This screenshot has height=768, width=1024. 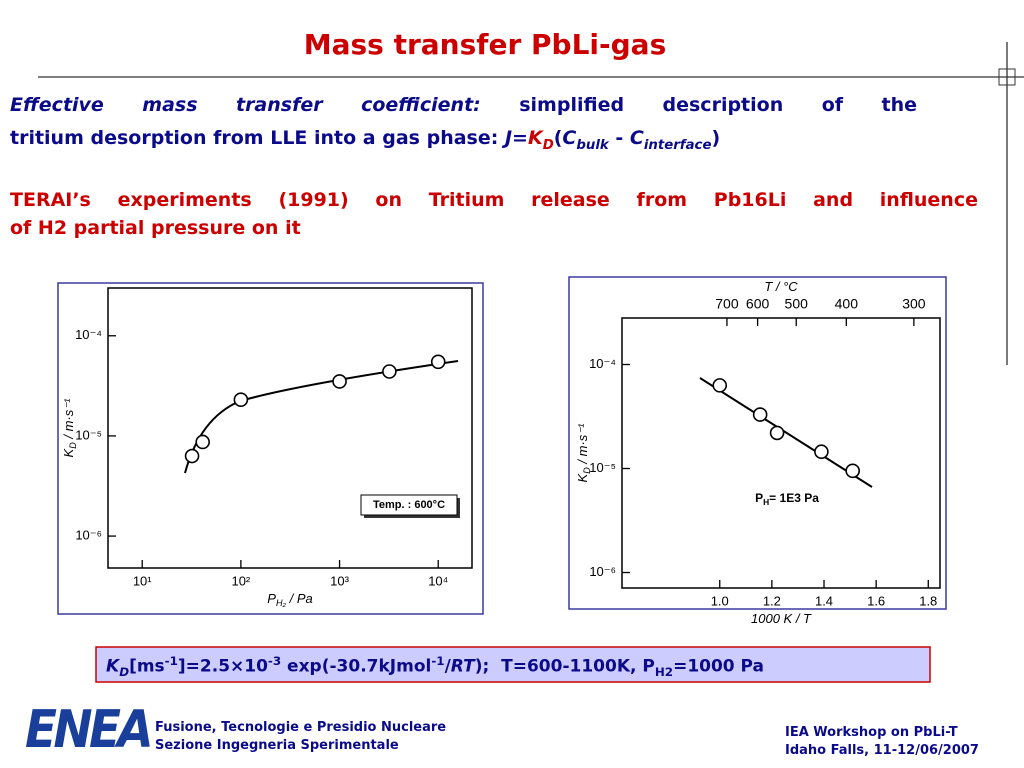 I want to click on x2-tick-label: 700, so click(x=727, y=304).